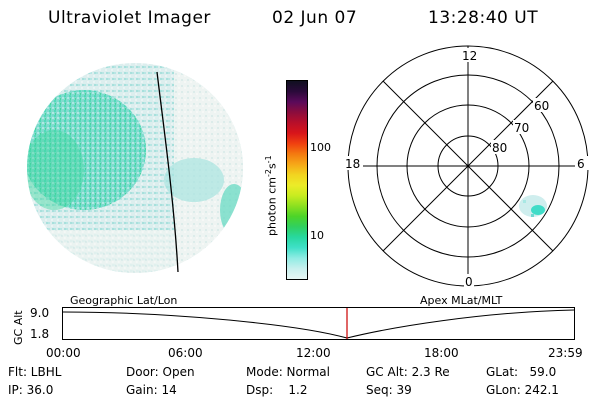 The width and height of the screenshot is (600, 400). What do you see at coordinates (277, 390) in the screenshot?
I see `info-dsp: Dsp: 1.2` at bounding box center [277, 390].